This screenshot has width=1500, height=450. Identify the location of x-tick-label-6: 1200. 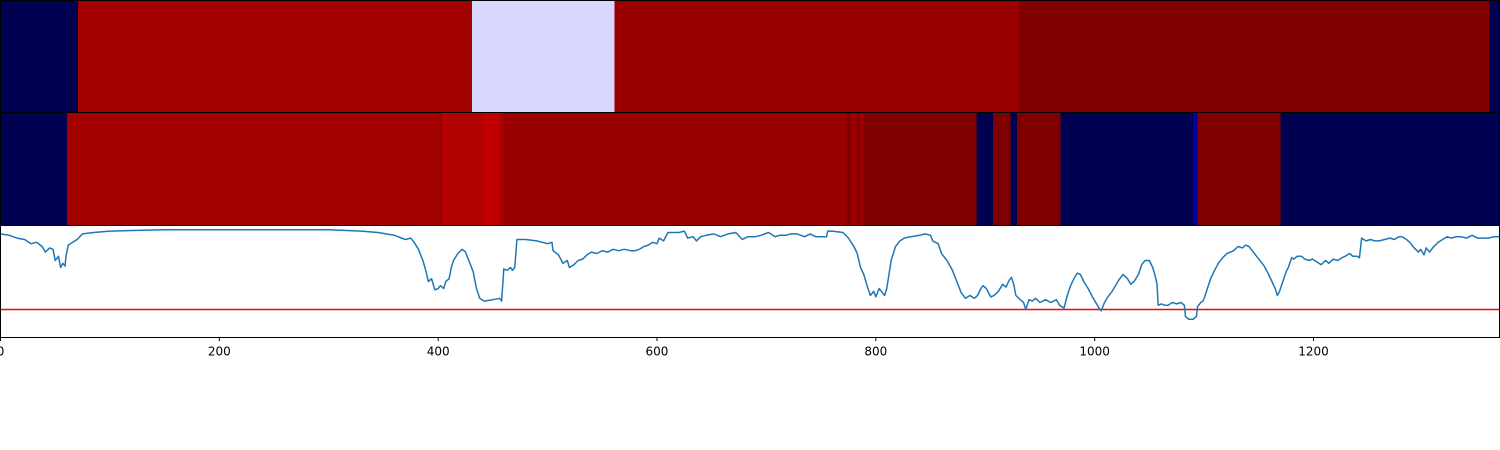
(1313, 352).